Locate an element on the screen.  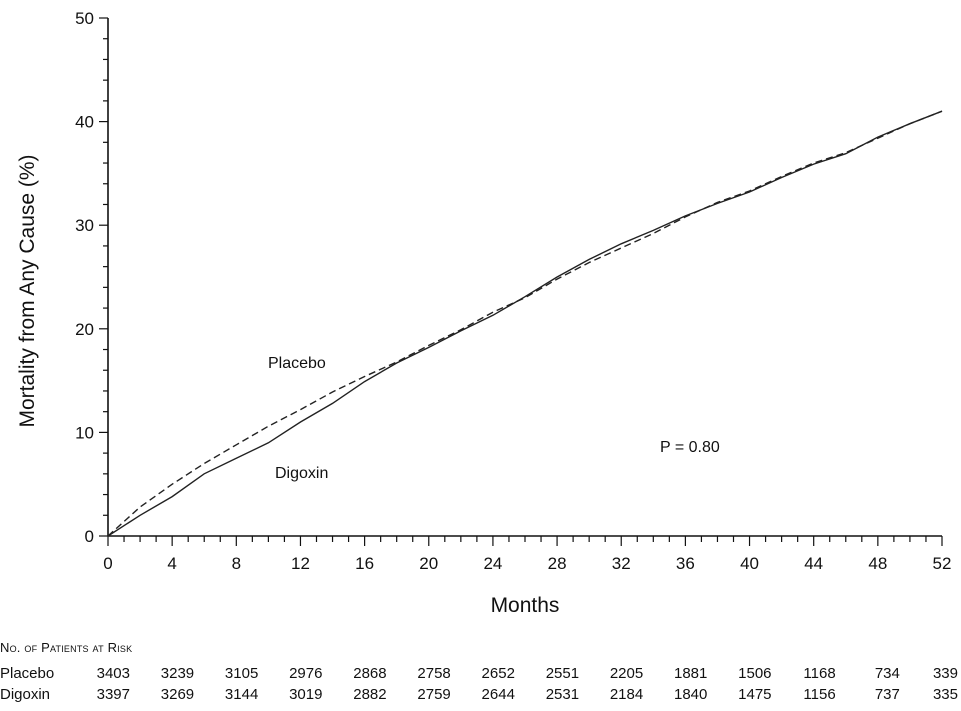
x-tick-label: 20 is located at coordinates (428, 563).